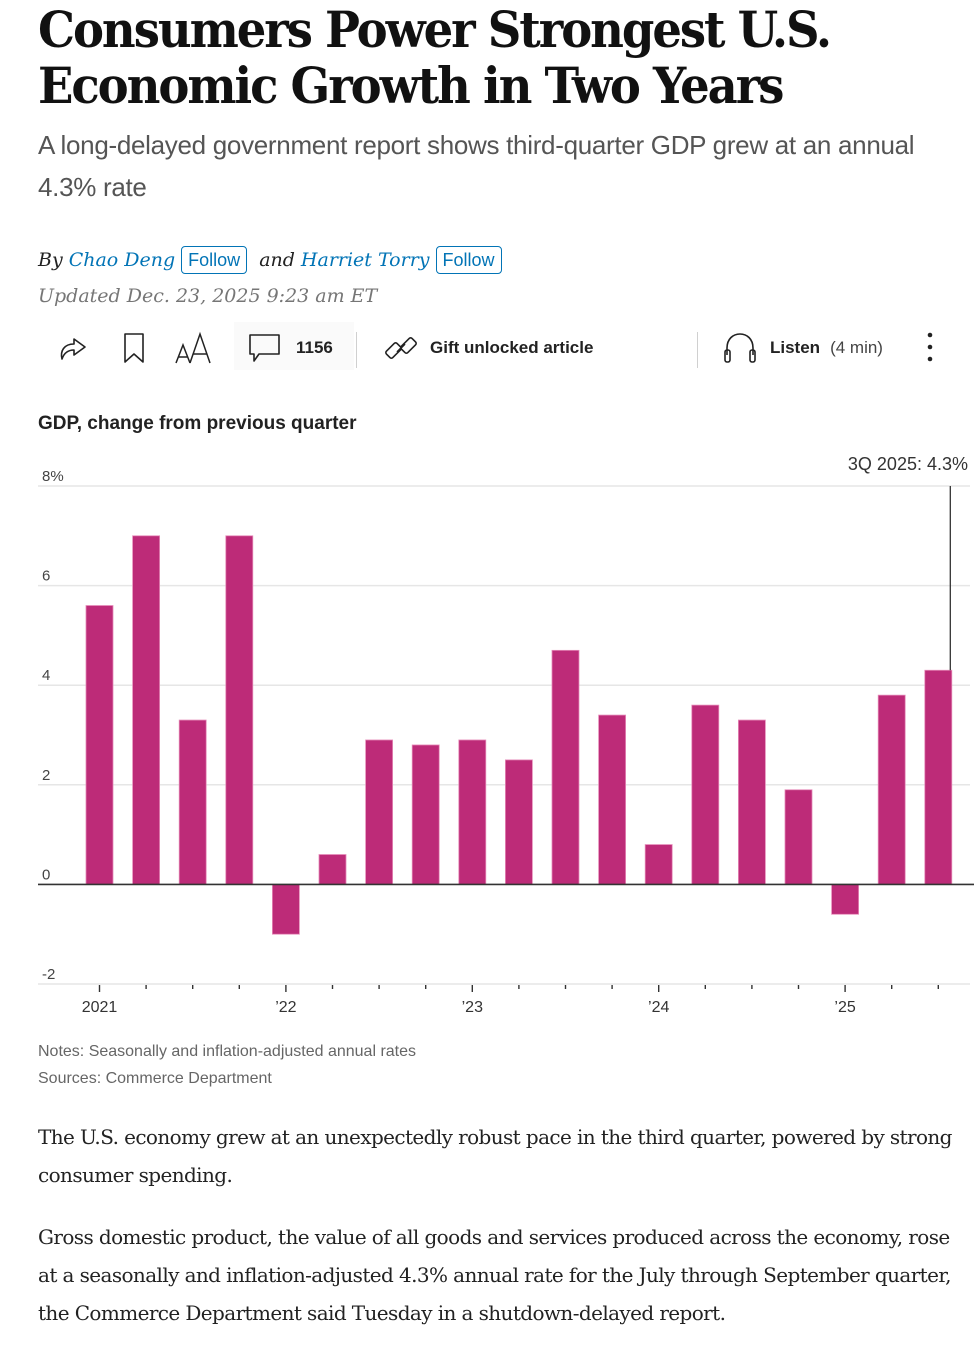  I want to click on bar-2q-2024, so click(705, 794).